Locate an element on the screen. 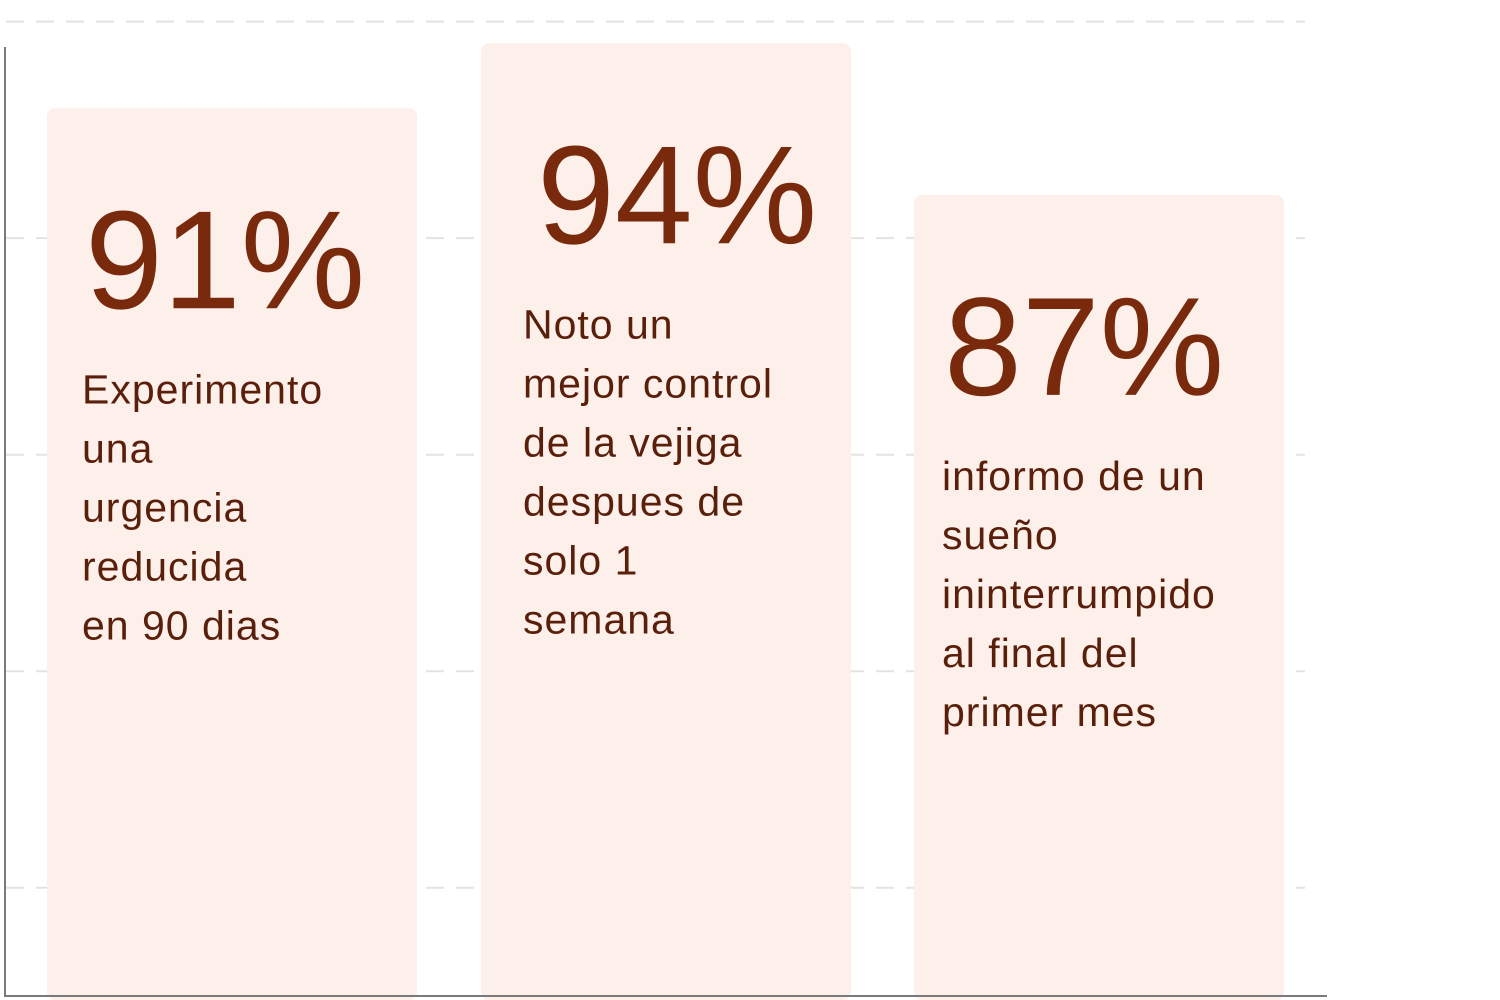 This screenshot has height=1000, width=1500. description-line: primer mes is located at coordinates (1049, 712).